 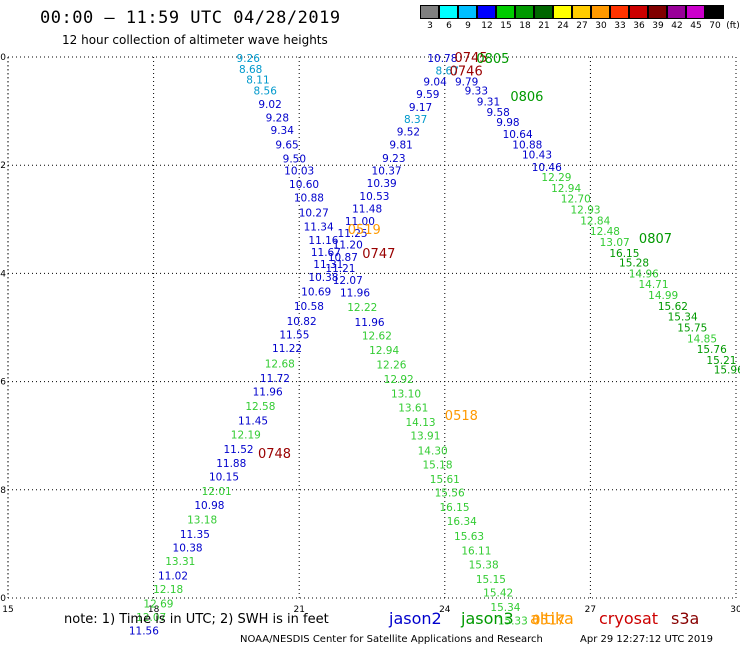 I want to click on swh-value-label: 11.16, so click(x=323, y=241).